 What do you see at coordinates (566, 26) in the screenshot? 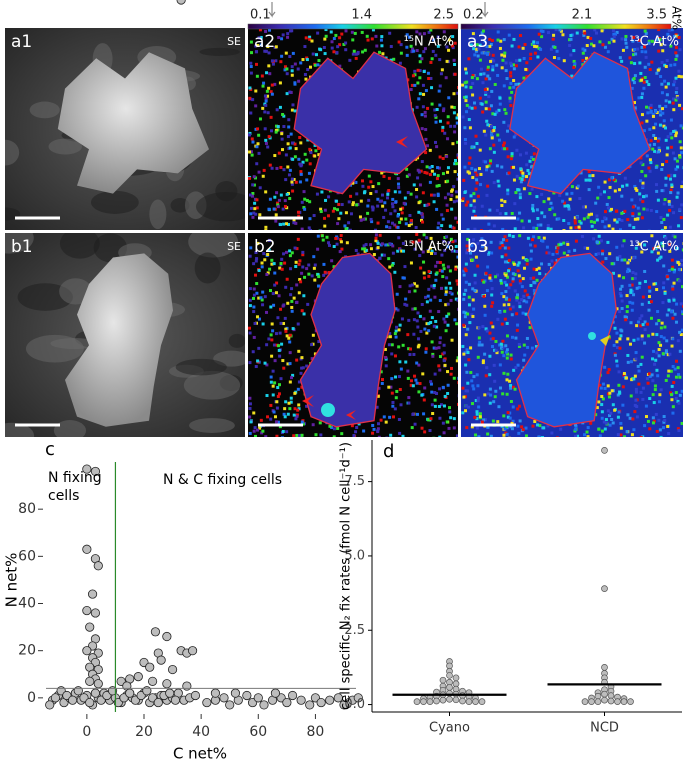
I see `colorbar-gradient` at bounding box center [566, 26].